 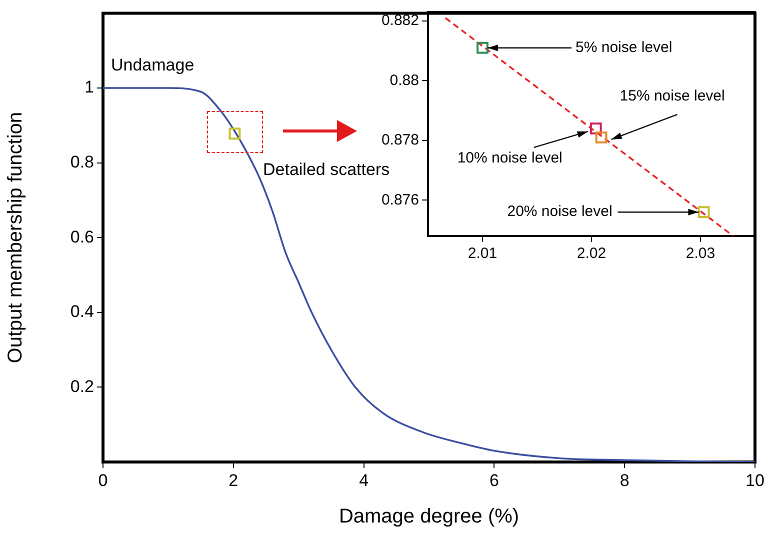 I want to click on x-tick-label: 2.03, so click(x=701, y=253).